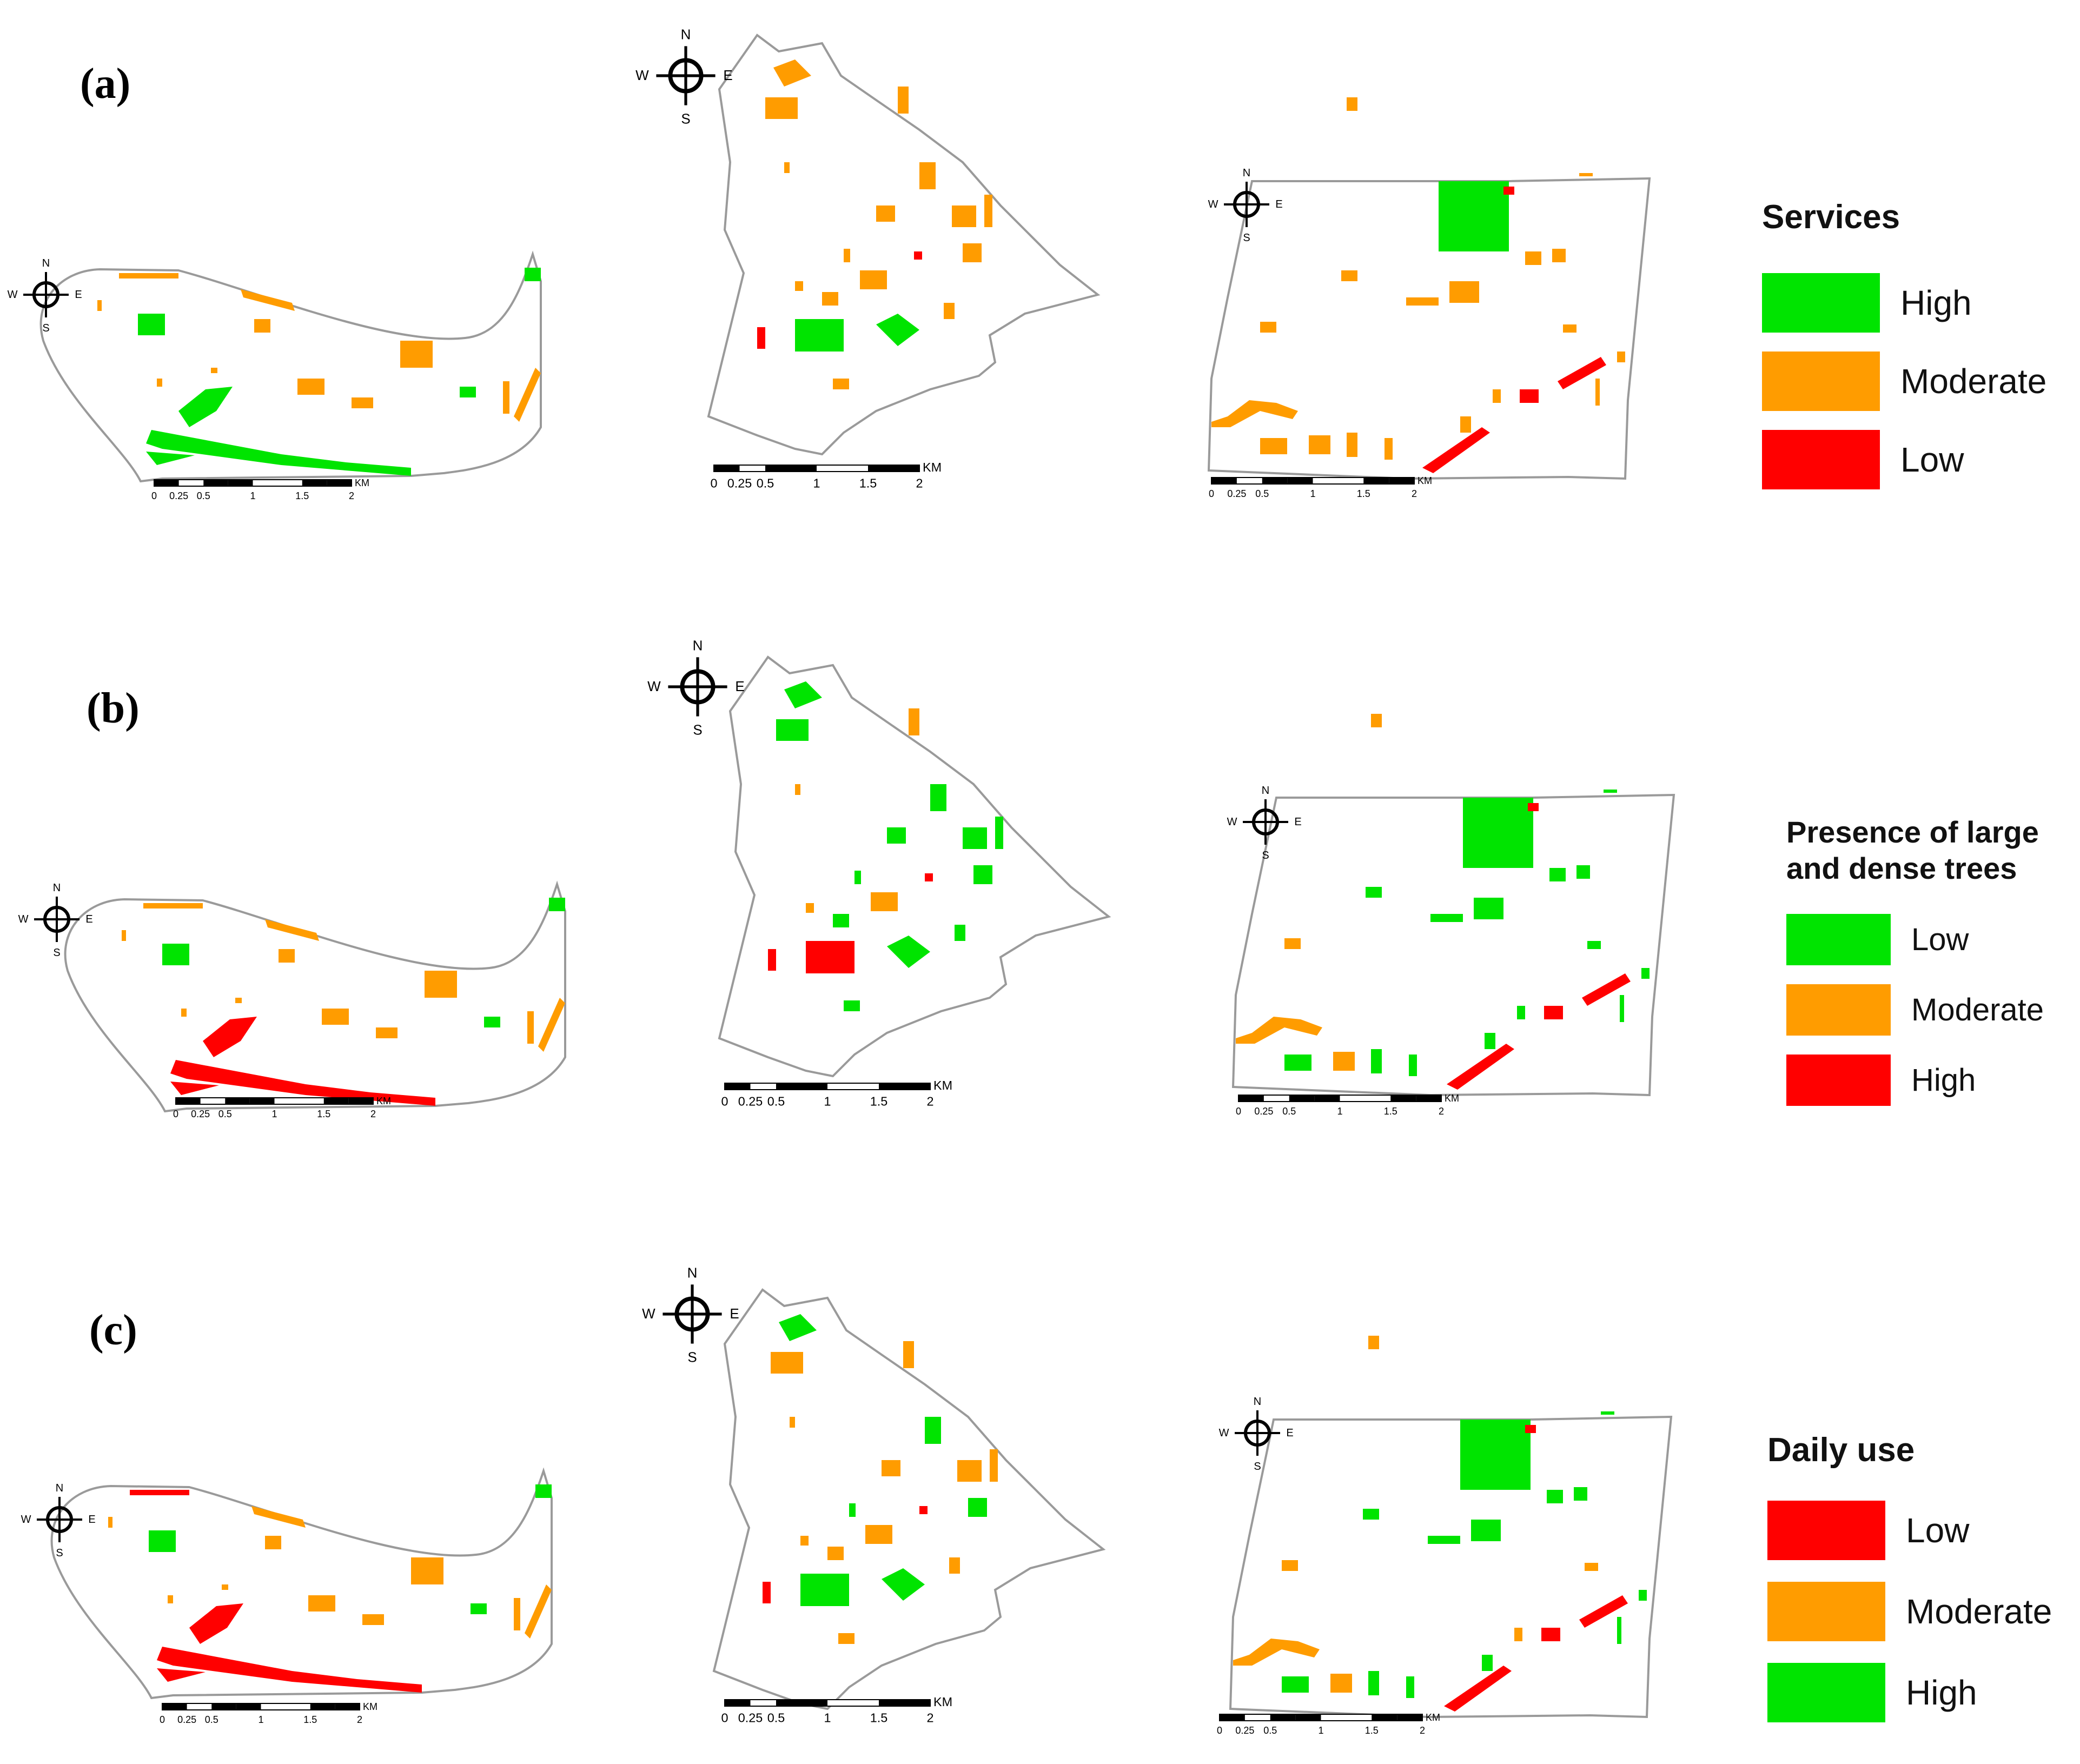  I want to click on legend-title: Presence of large and dense trees, so click(1913, 851).